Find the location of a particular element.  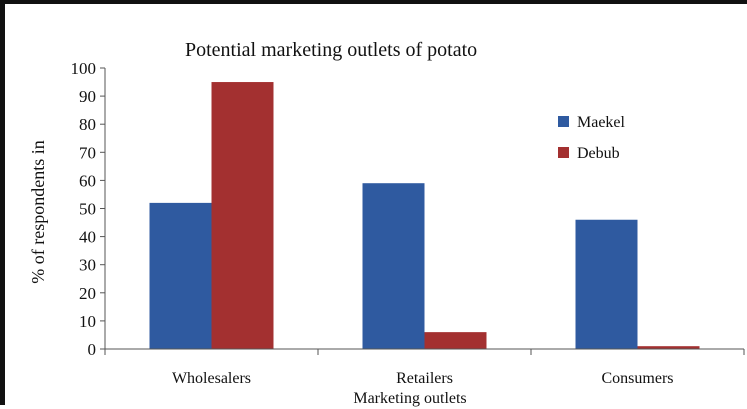

legend-swatch-debub is located at coordinates (563, 152).